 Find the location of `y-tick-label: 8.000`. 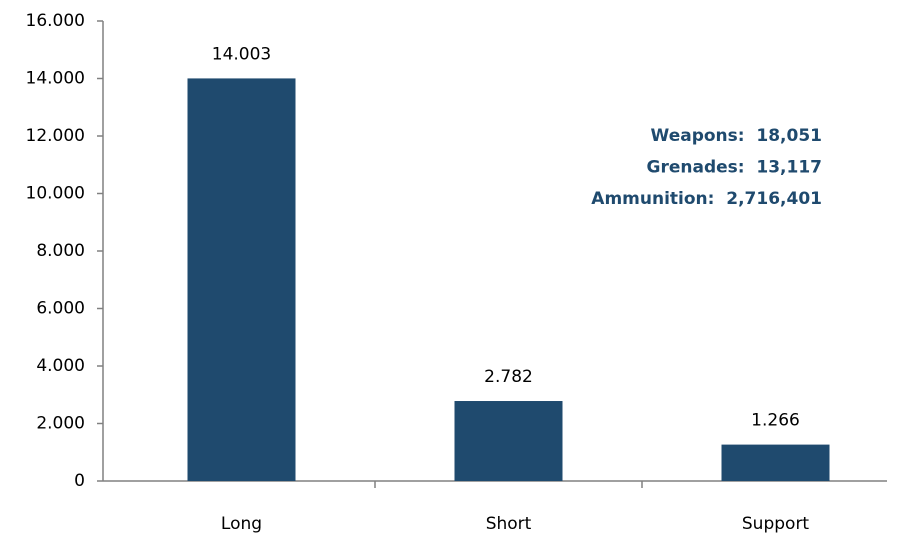

y-tick-label: 8.000 is located at coordinates (60, 251).